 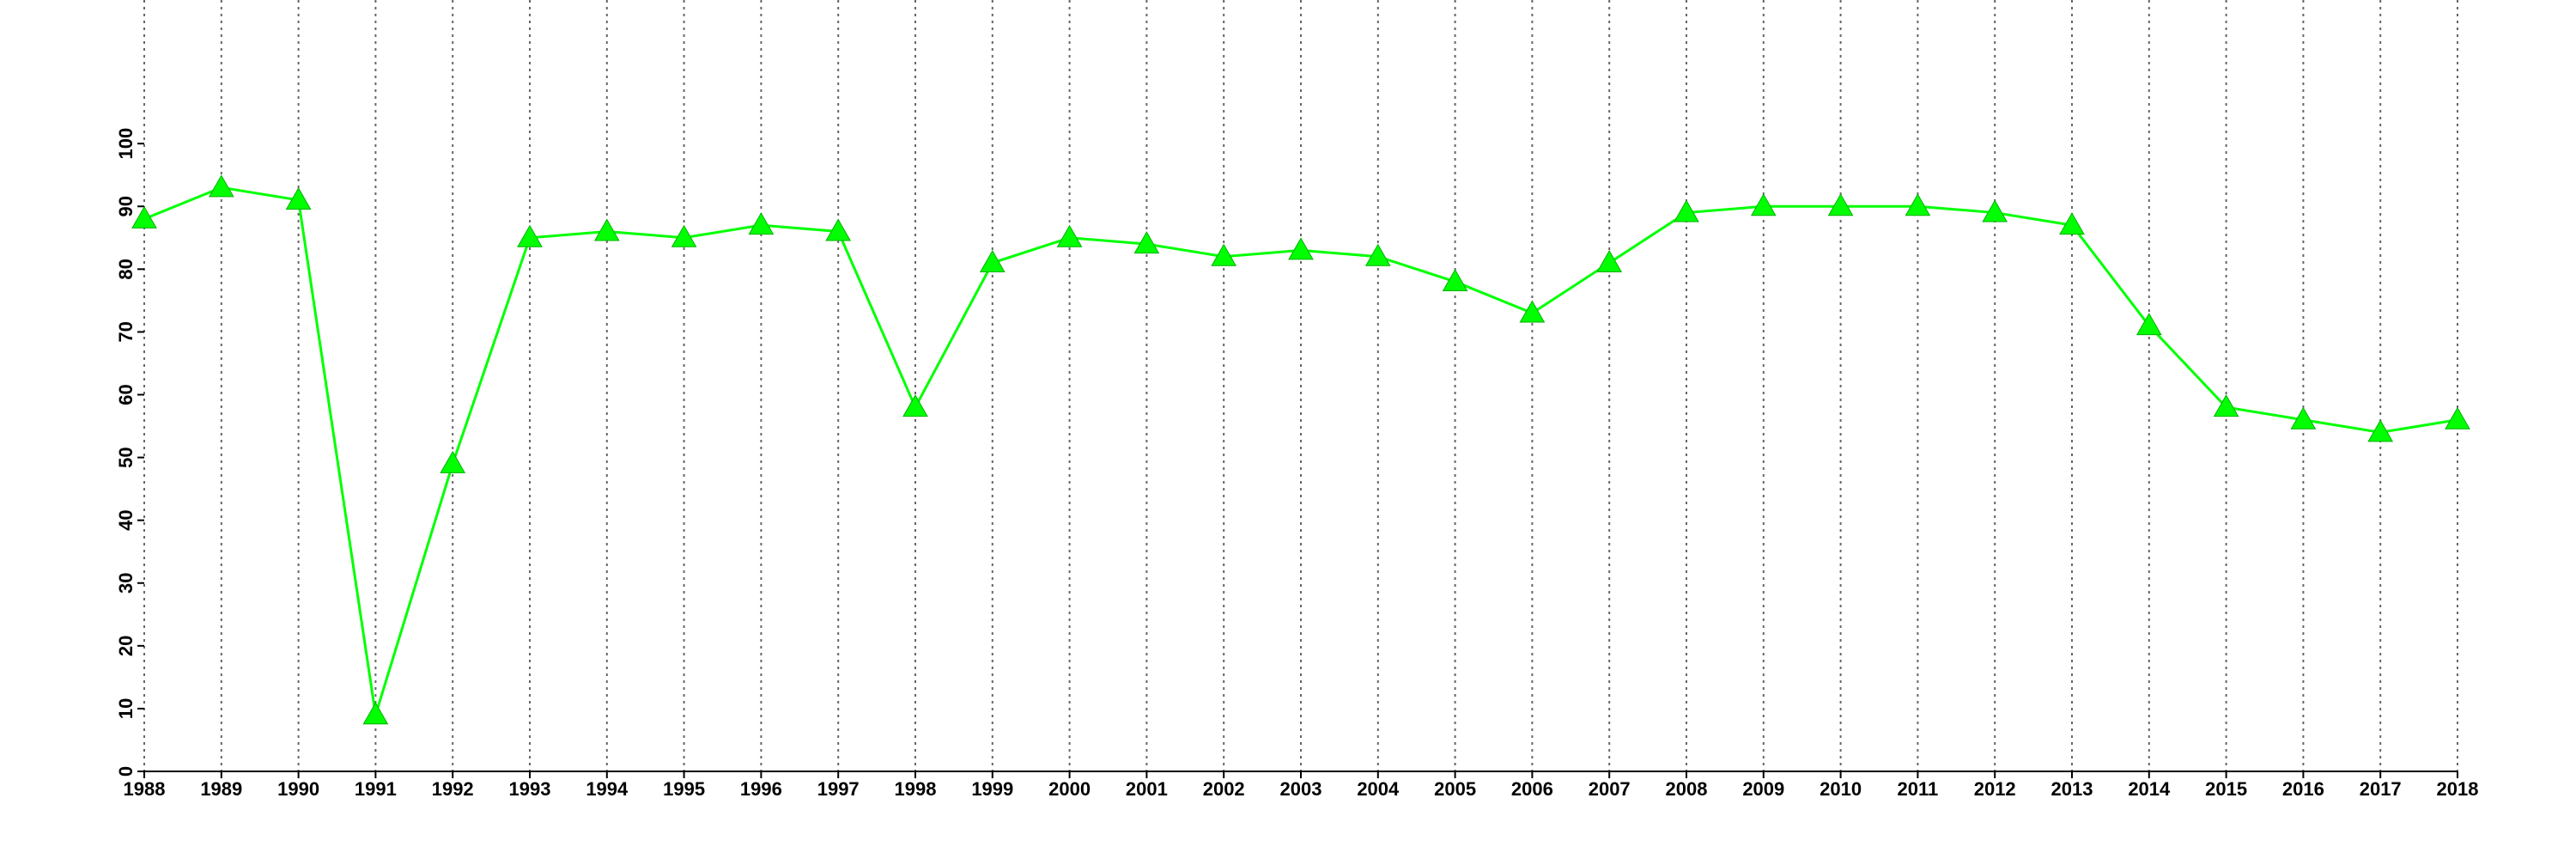 I want to click on x-tick-label: 2011, so click(x=1918, y=789).